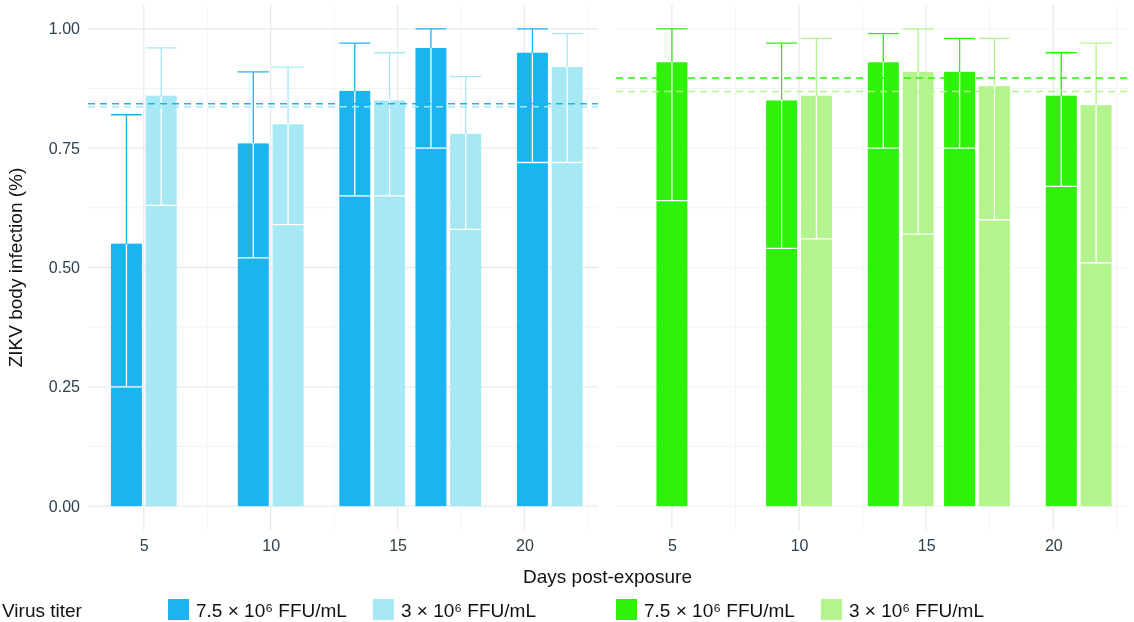  What do you see at coordinates (64, 29) in the screenshot?
I see `y-tick-label: 1.00` at bounding box center [64, 29].